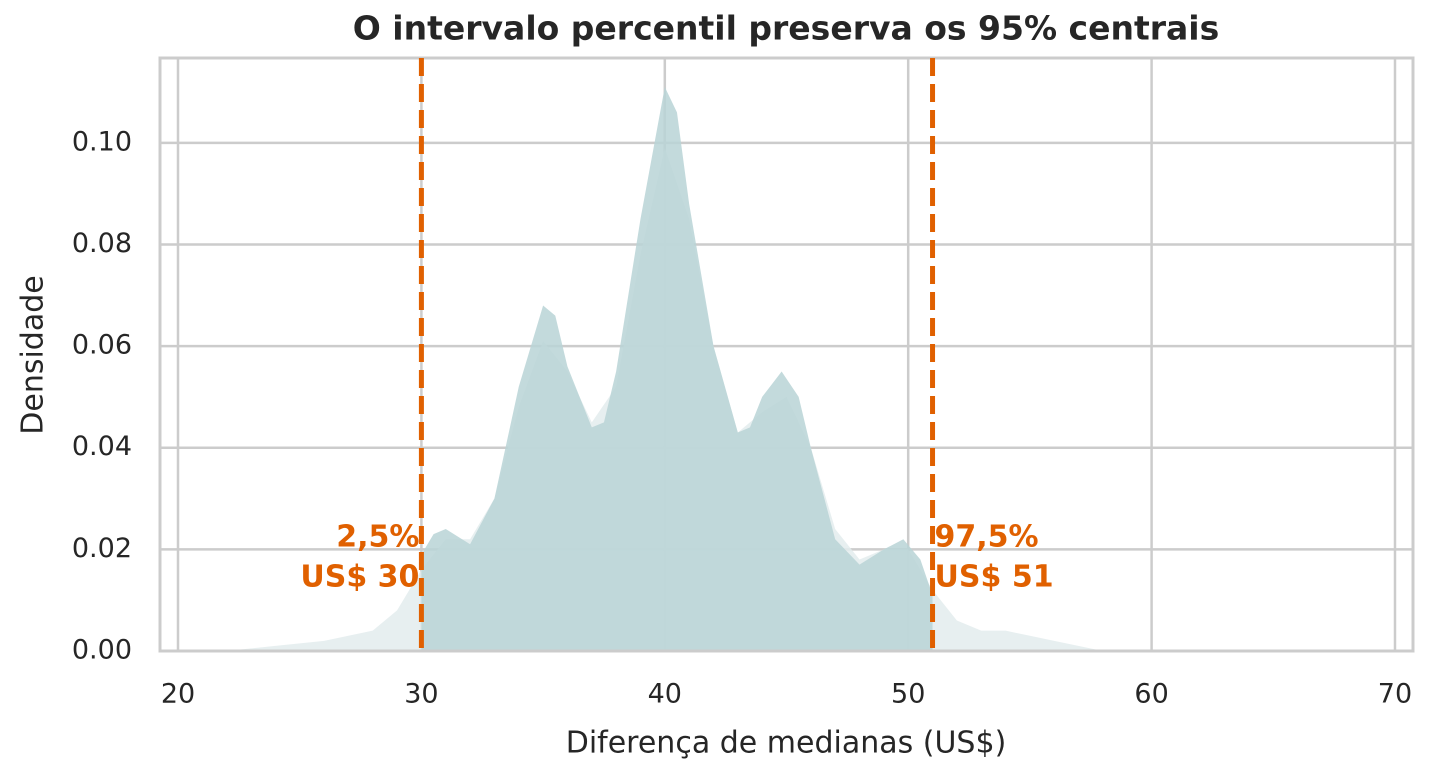 This screenshot has height=781, width=1432. Describe the element at coordinates (102, 650) in the screenshot. I see `y-tick-label: 0.00` at that location.